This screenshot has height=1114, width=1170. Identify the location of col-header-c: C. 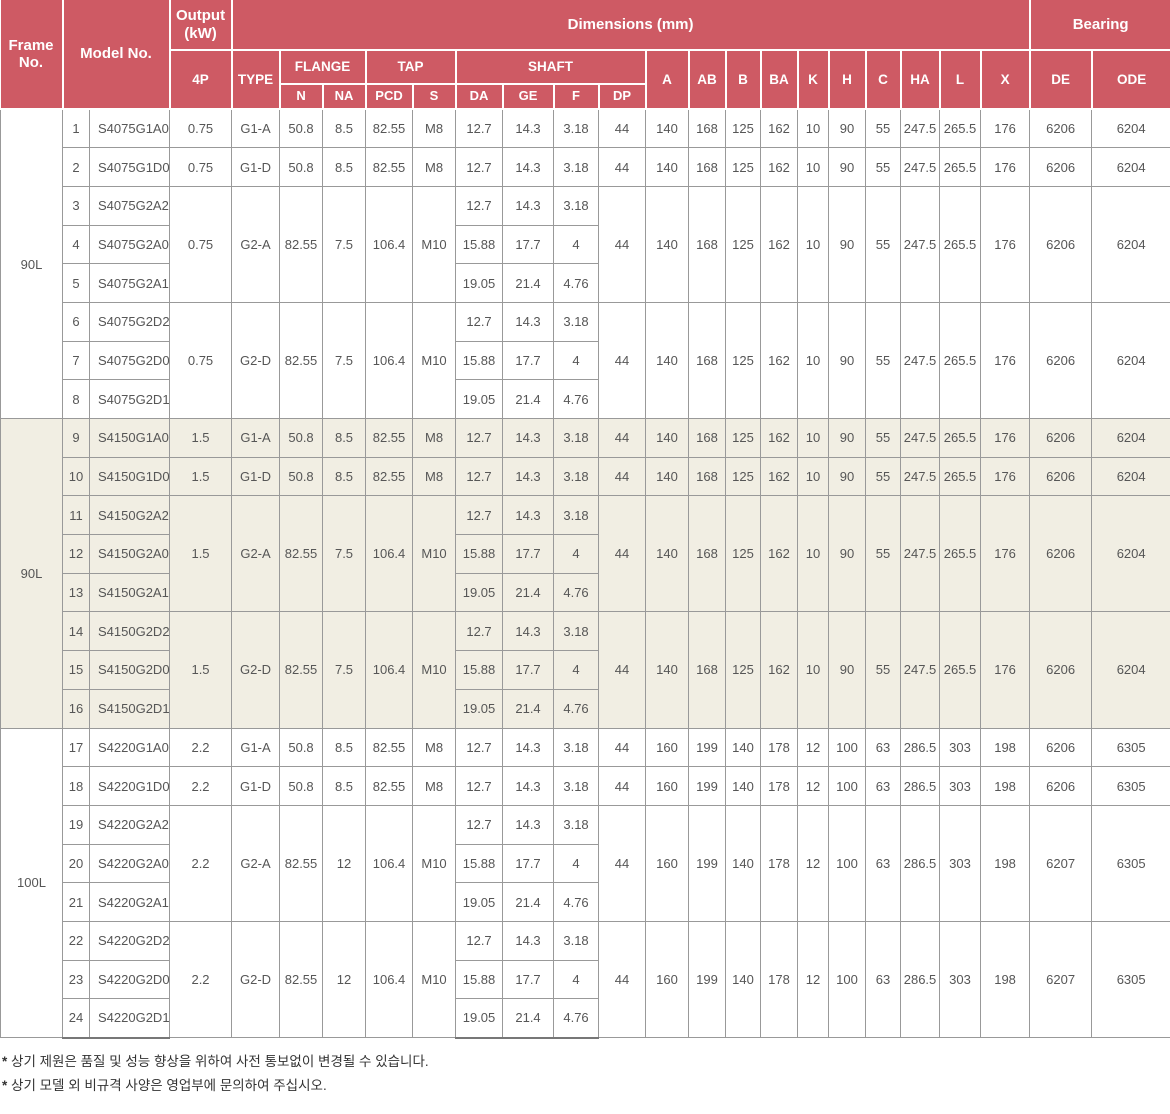
(883, 79).